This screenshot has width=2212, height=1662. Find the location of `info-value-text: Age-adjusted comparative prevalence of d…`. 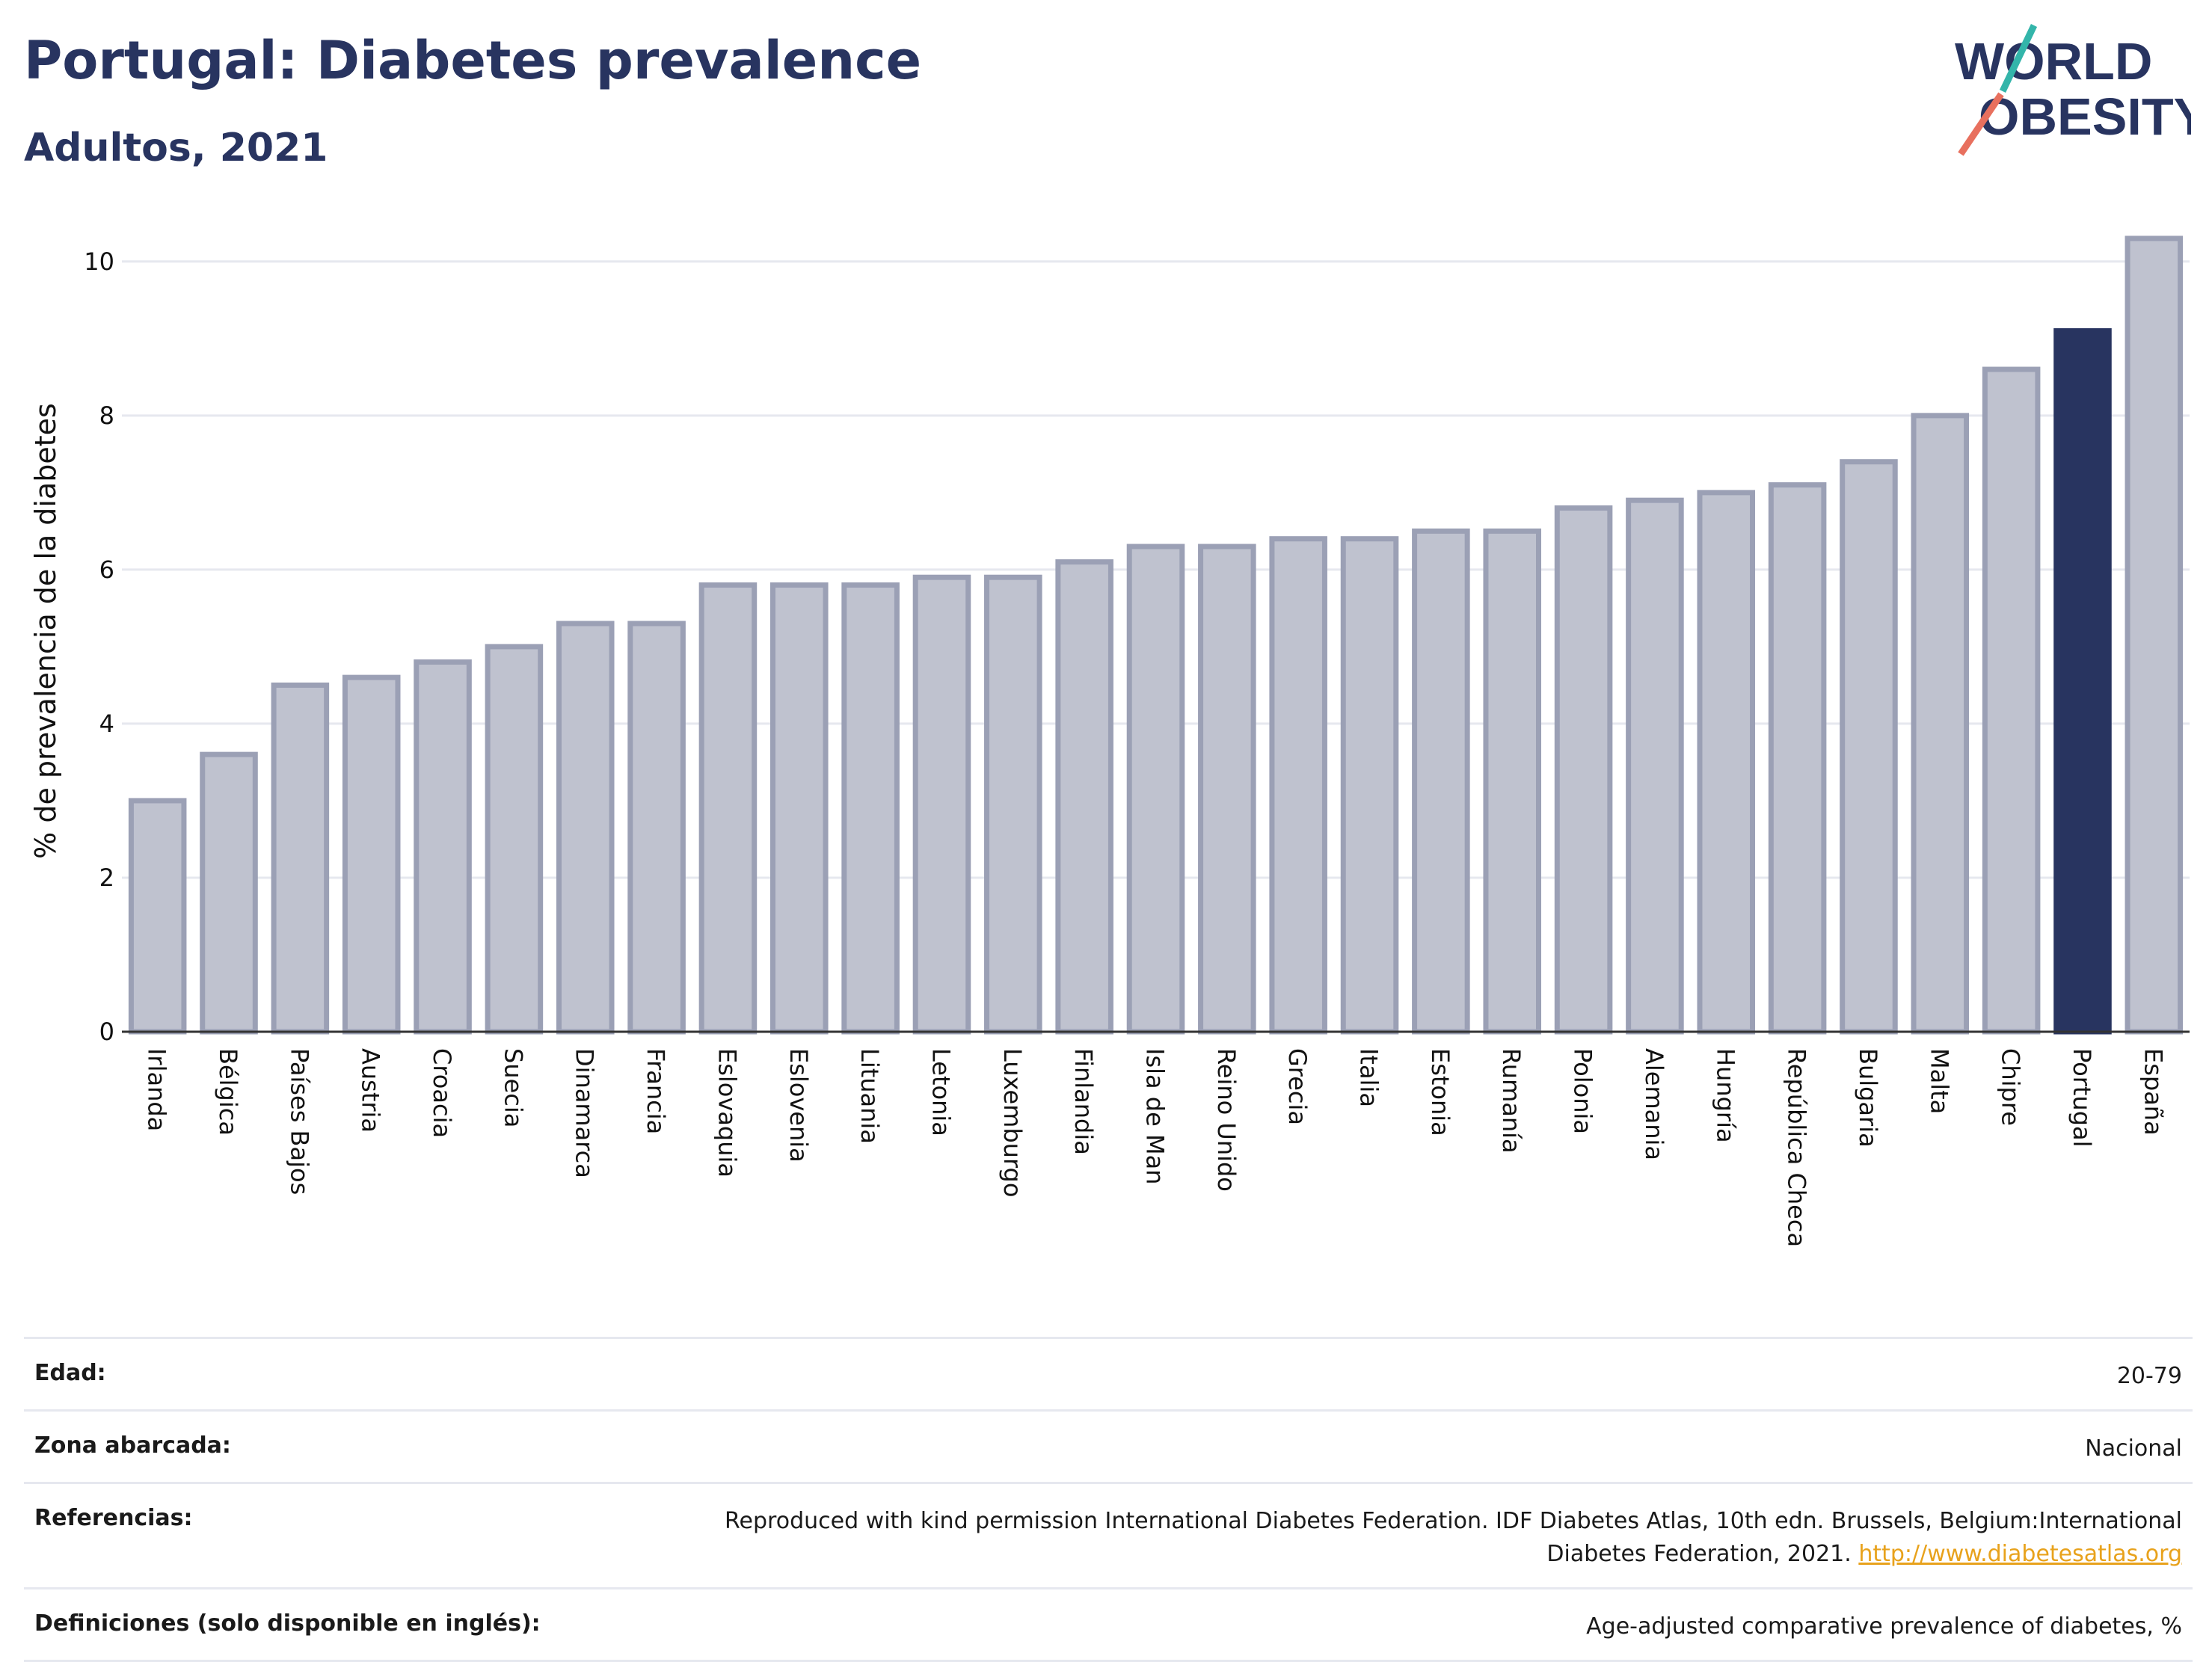

info-value-text: Age-adjusted comparative prevalence of d… is located at coordinates (1884, 1626).